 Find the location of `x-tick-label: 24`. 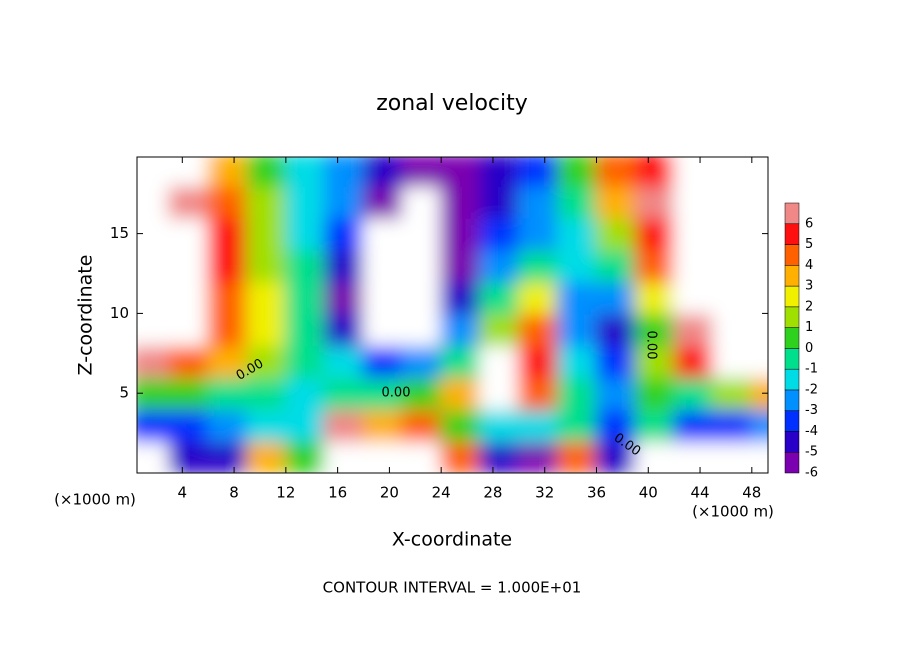

x-tick-label: 24 is located at coordinates (441, 493).